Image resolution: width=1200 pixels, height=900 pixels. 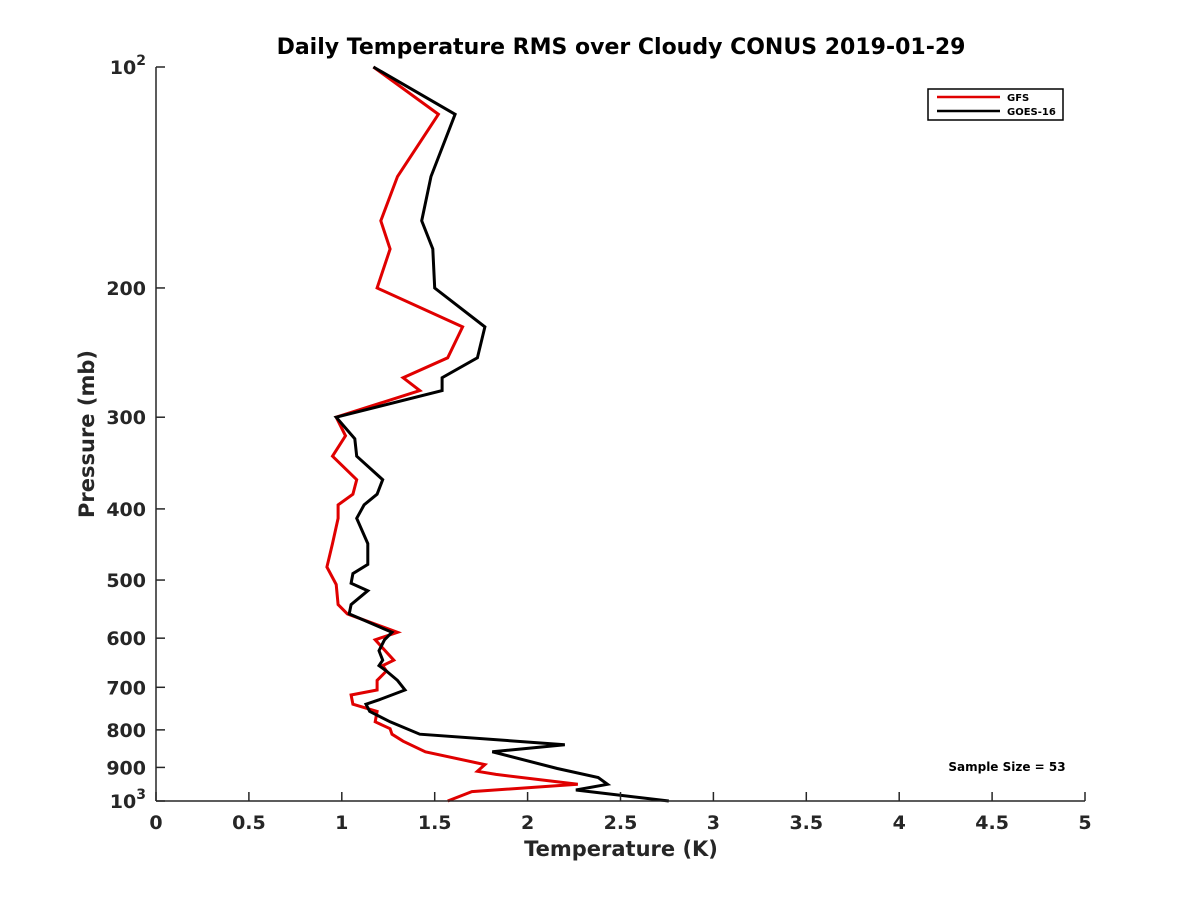 I want to click on y-tick-label: 200, so click(x=126, y=289).